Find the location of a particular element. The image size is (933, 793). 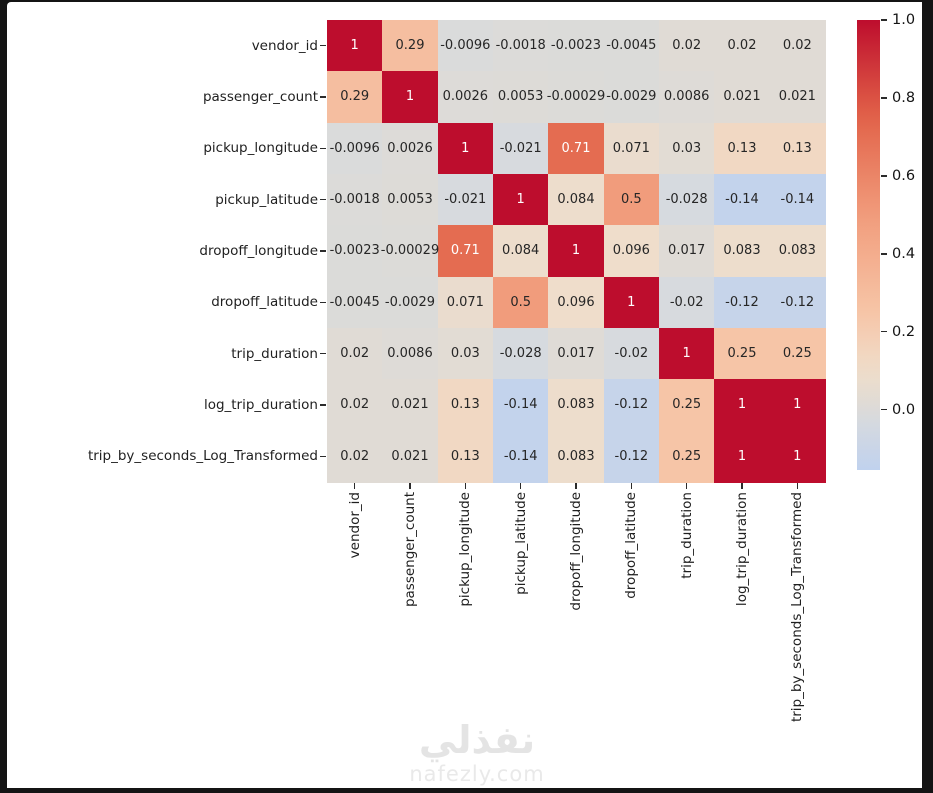

heatmap-cell-value: 0.017 is located at coordinates (576, 354).